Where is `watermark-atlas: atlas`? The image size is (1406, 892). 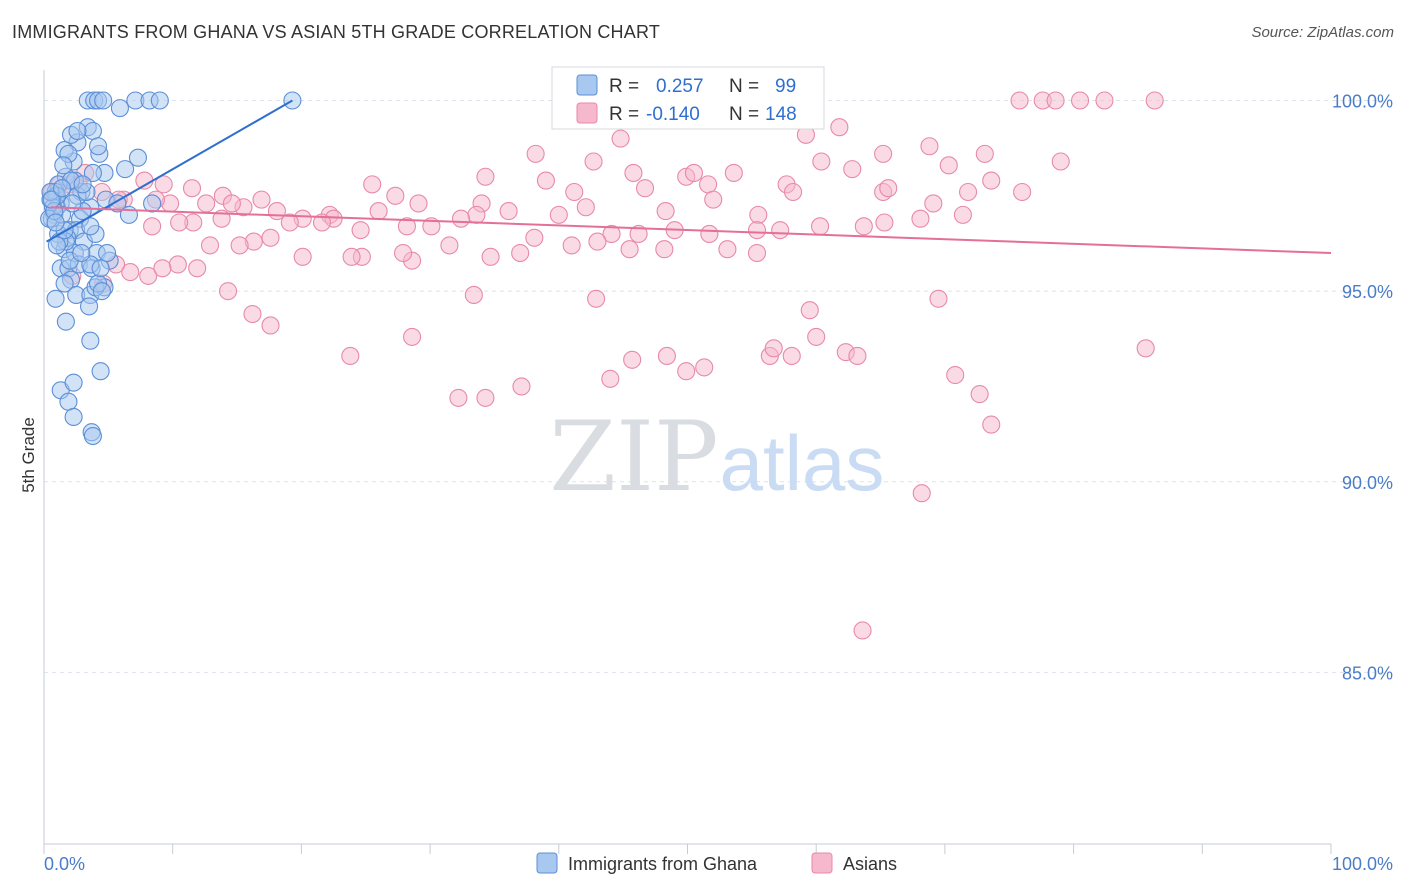
watermark-atlas: atlas is located at coordinates (802, 463).